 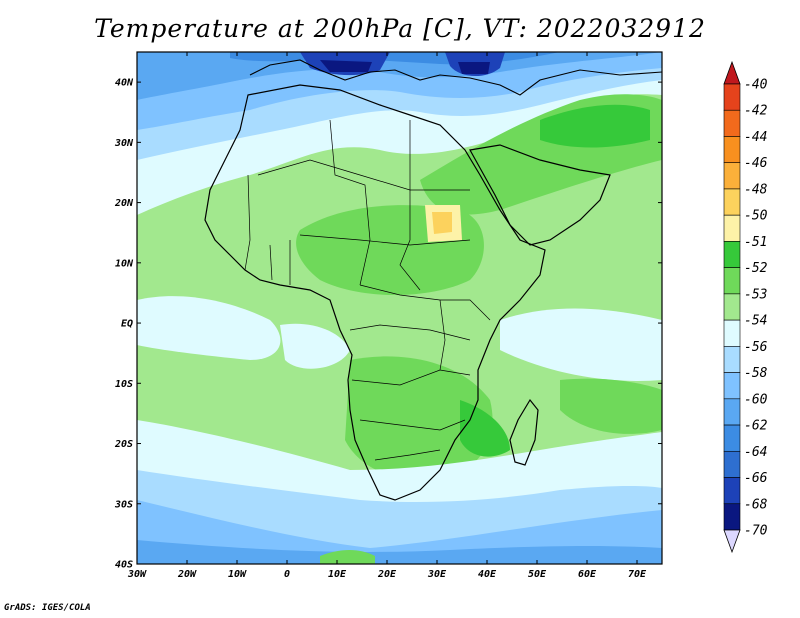 I want to click on lon-tick-label: 40E, so click(x=487, y=574).